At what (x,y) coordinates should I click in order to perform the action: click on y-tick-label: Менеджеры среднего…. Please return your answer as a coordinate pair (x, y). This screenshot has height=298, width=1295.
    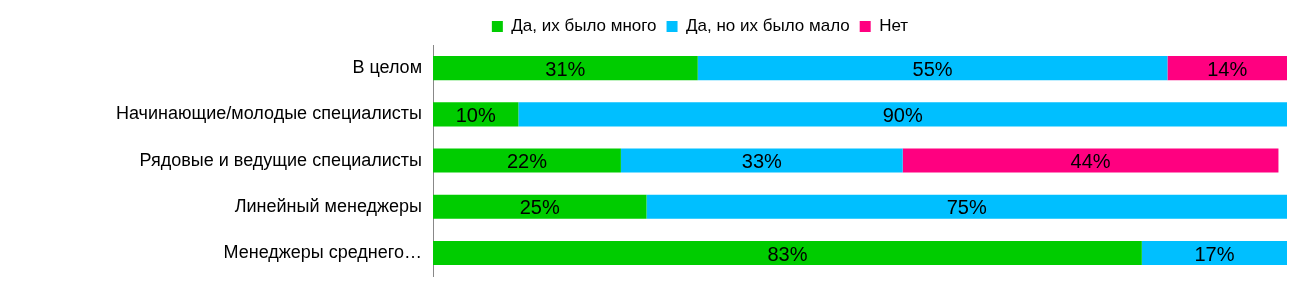
    Looking at the image, I should click on (323, 252).